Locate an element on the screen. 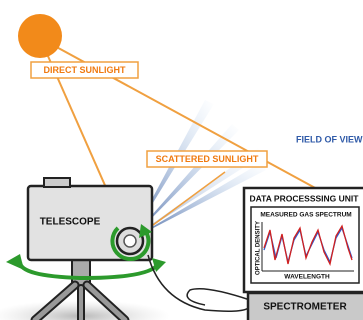 Image resolution: width=363 pixels, height=320 pixels. spectrometer-box is located at coordinates (304, 305).